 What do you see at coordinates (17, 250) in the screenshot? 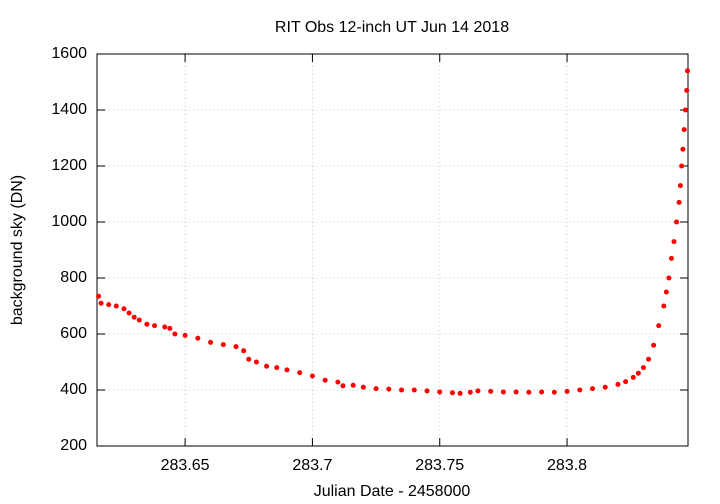
I see `y-axis-label: background sky (DN)` at bounding box center [17, 250].